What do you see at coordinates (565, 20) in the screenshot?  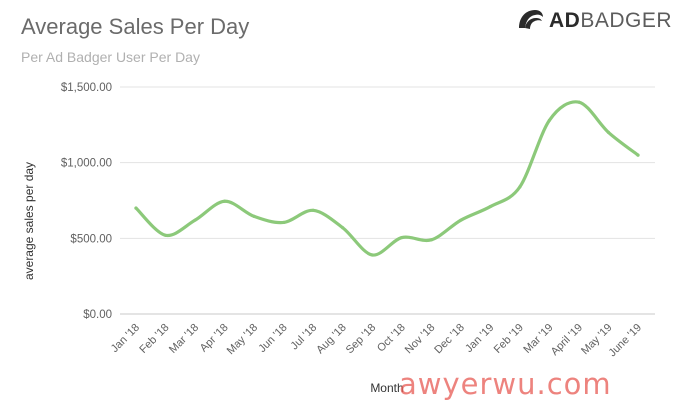 I see `logo-text-bold: AD` at bounding box center [565, 20].